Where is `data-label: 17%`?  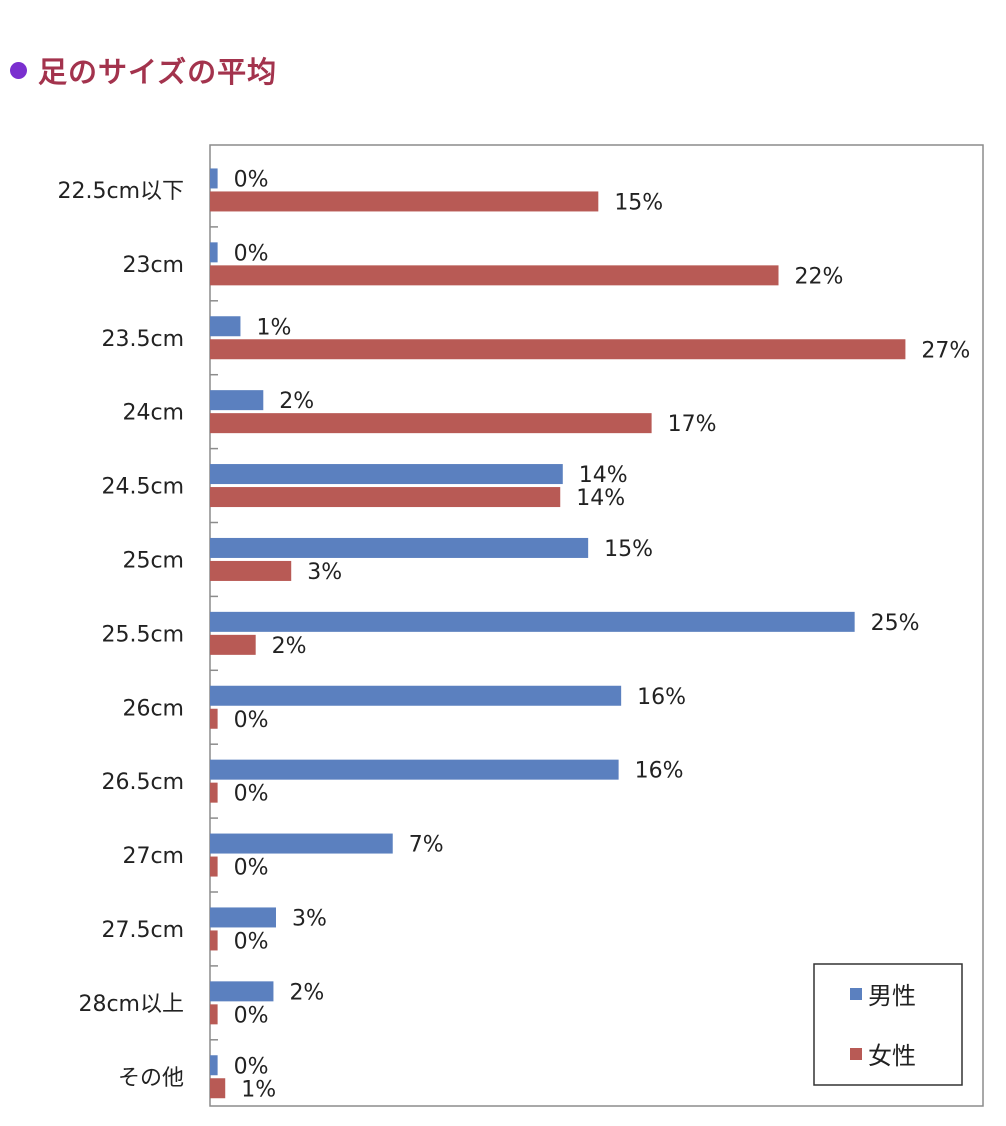 data-label: 17% is located at coordinates (692, 424).